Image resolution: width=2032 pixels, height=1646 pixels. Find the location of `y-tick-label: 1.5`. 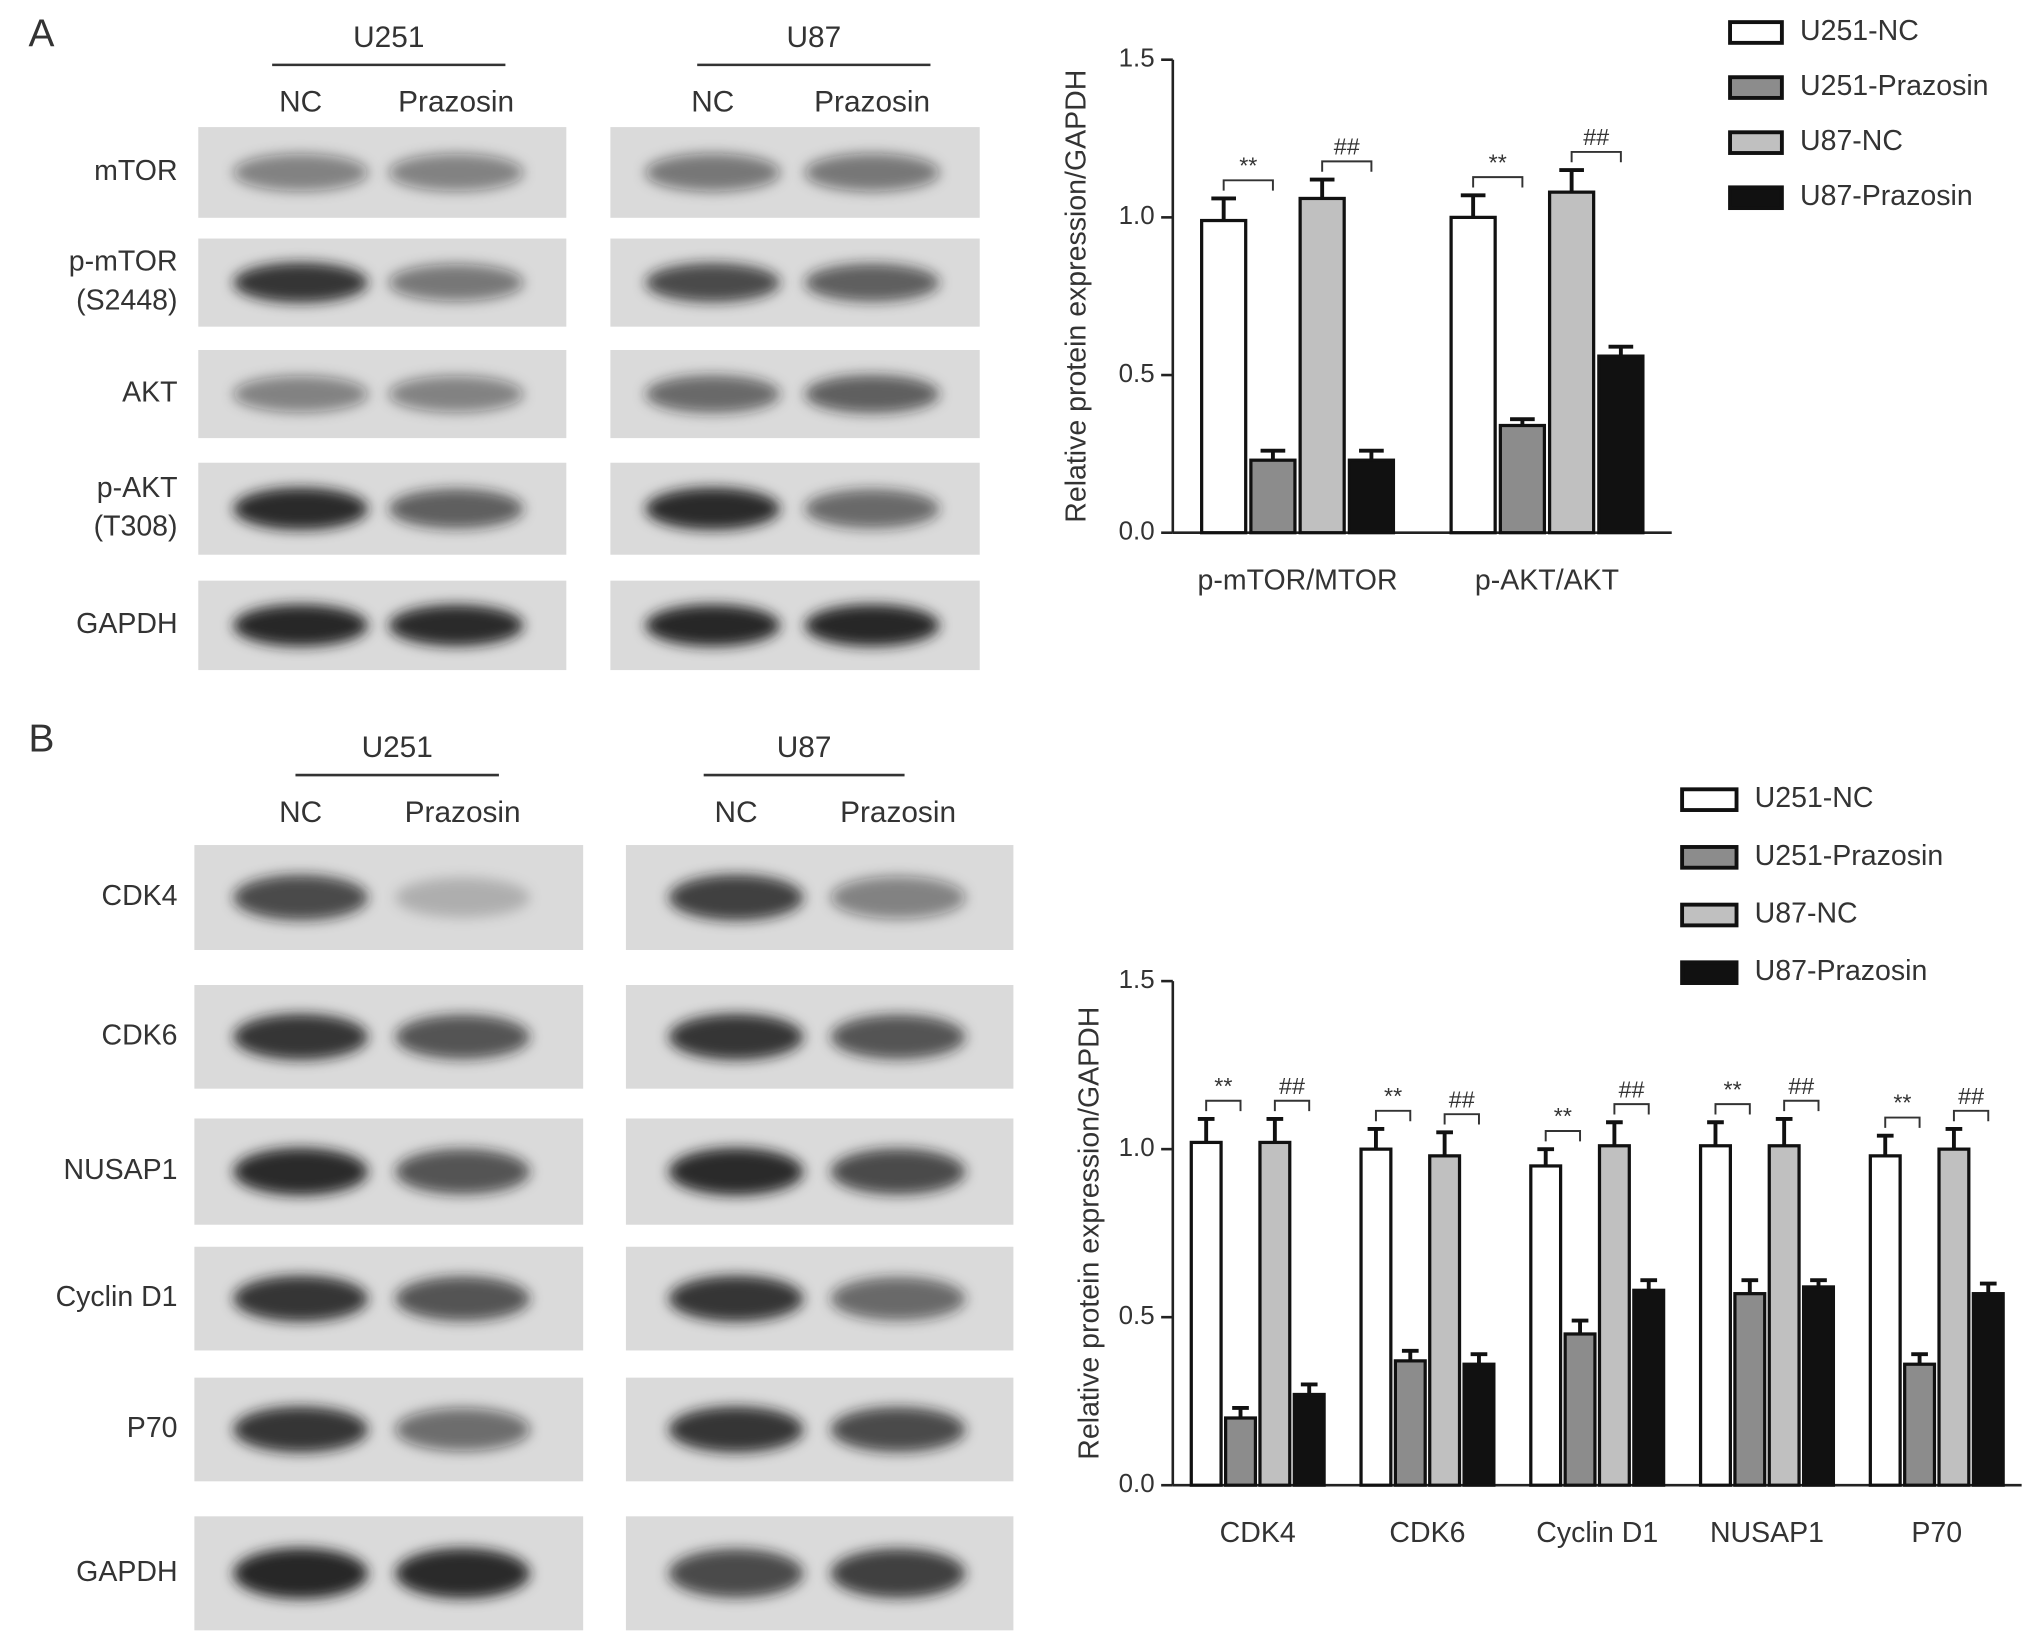

y-tick-label: 1.5 is located at coordinates (1137, 980).